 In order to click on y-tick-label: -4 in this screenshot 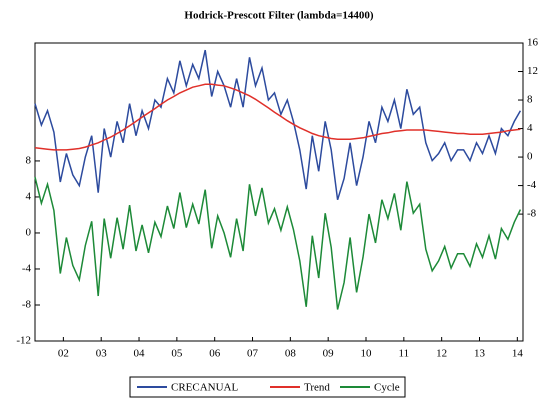, I will do `click(27, 269)`.